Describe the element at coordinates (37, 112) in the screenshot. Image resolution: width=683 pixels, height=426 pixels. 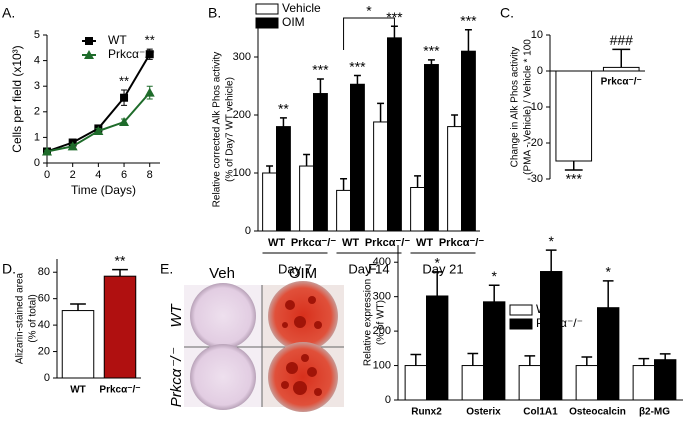
I see `y-tick-label: 2` at that location.